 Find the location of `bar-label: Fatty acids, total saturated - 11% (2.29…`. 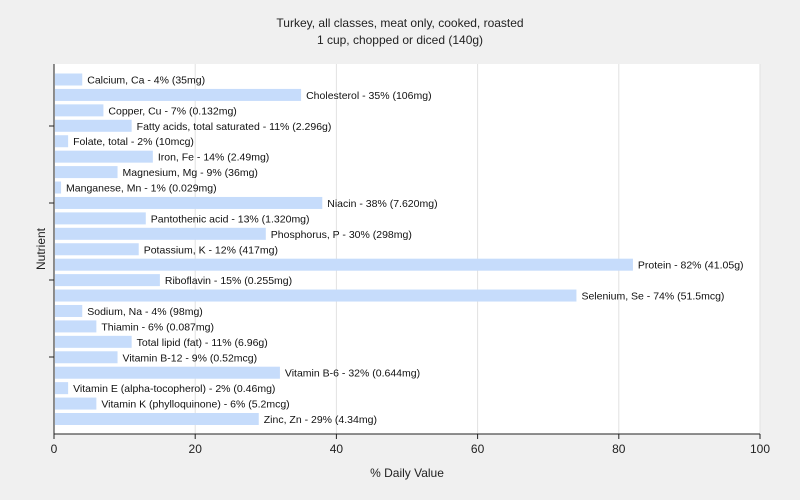

bar-label: Fatty acids, total saturated - 11% (2.29… is located at coordinates (234, 127).